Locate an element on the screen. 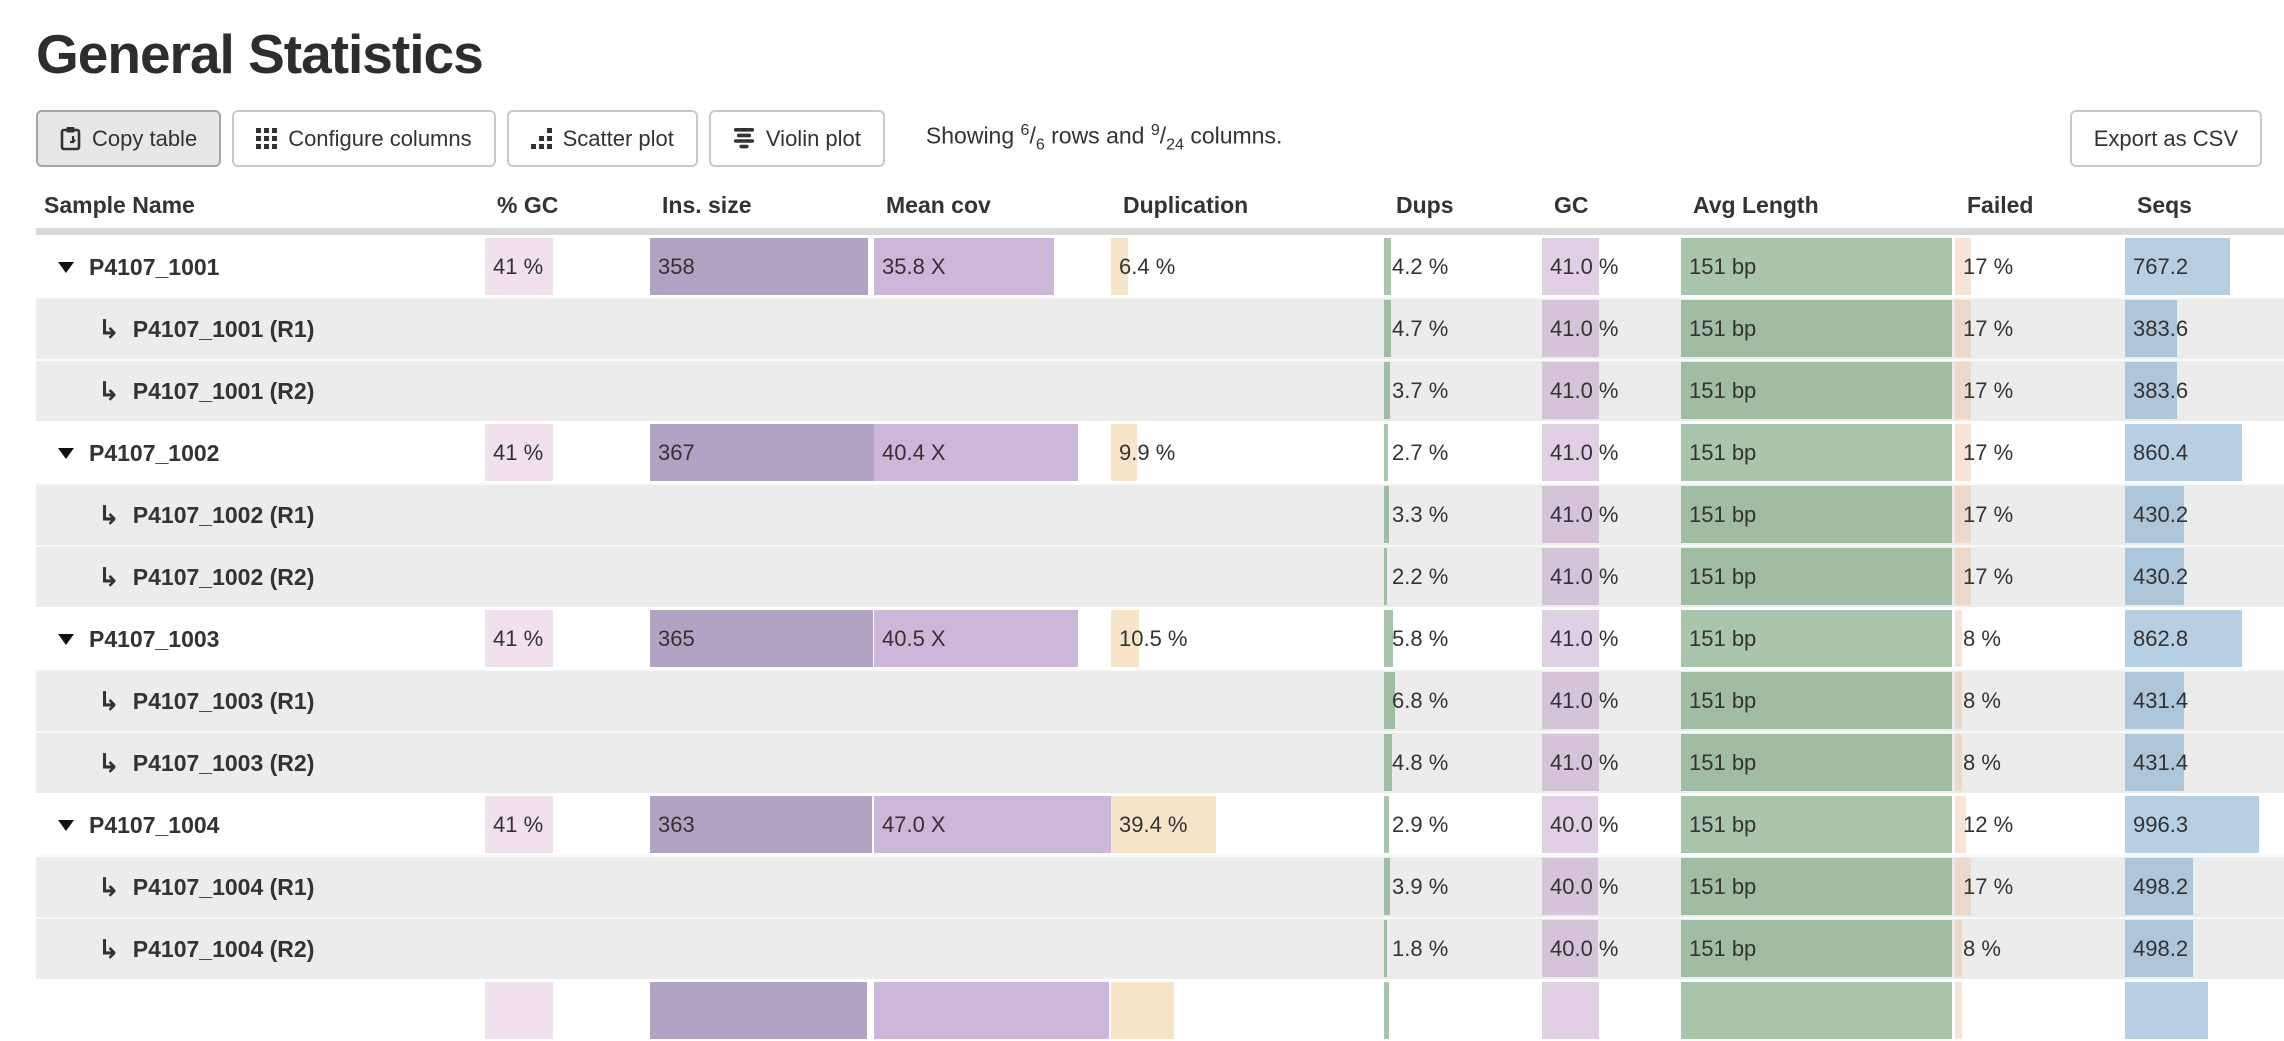 The height and width of the screenshot is (1041, 2284). cell-sample: ↳ P4107_1004 (R2) is located at coordinates (260, 949).